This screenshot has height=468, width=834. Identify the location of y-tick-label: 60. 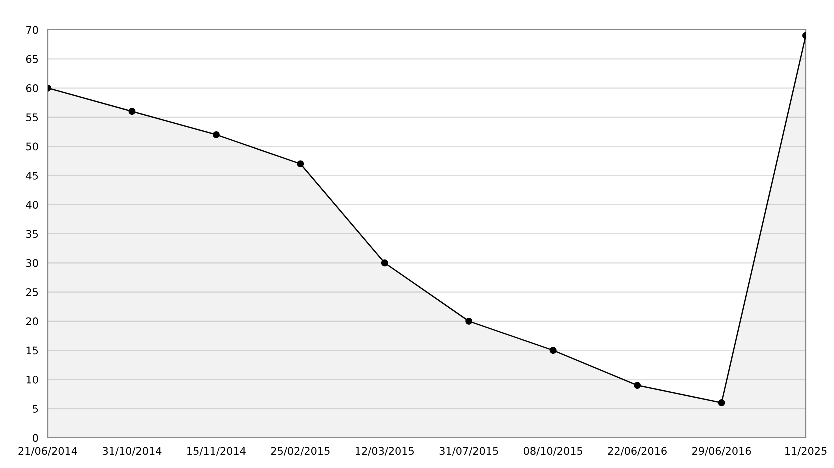
(32, 88).